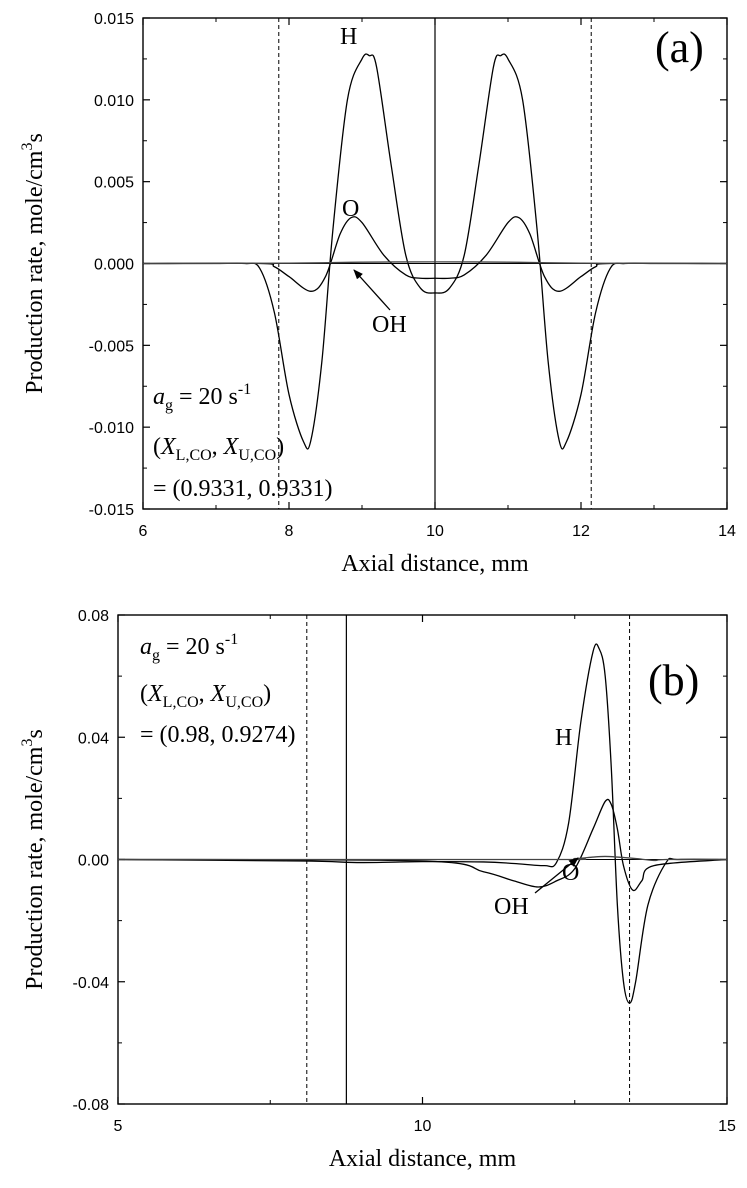 This screenshot has width=747, height=1188. I want to click on x-tick-label: 5, so click(118, 1126).